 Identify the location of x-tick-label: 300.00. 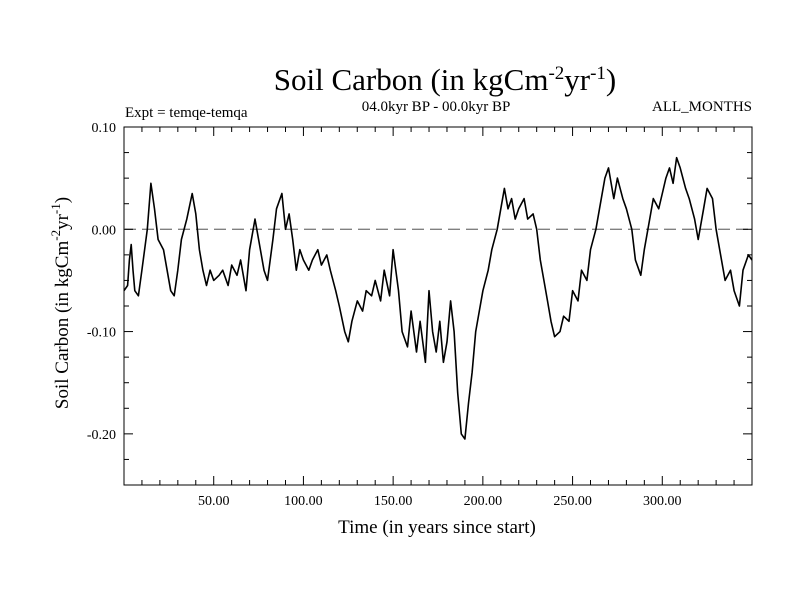
(662, 501).